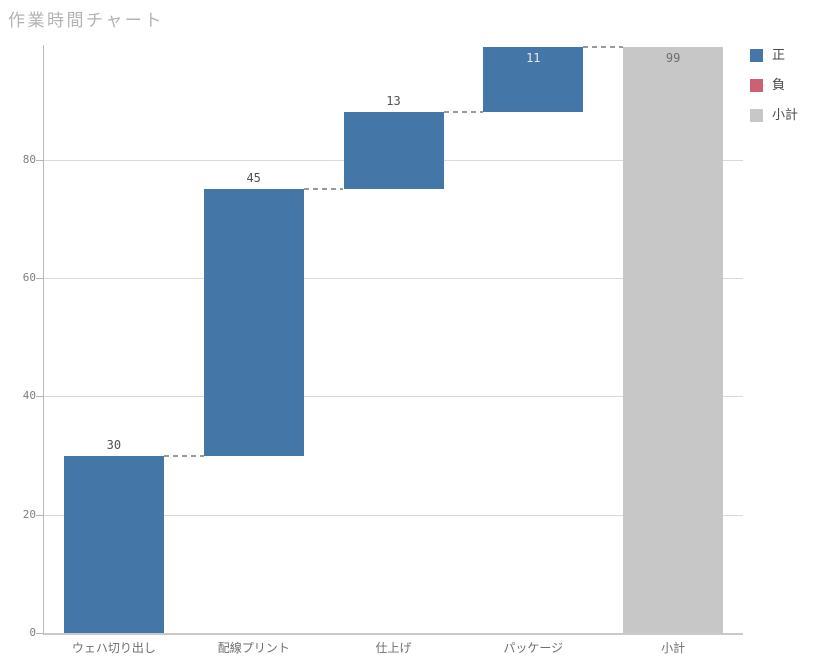  Describe the element at coordinates (113, 648) in the screenshot. I see `x-tick-label-ウェハ切り出し: ウェハ切り出し` at that location.